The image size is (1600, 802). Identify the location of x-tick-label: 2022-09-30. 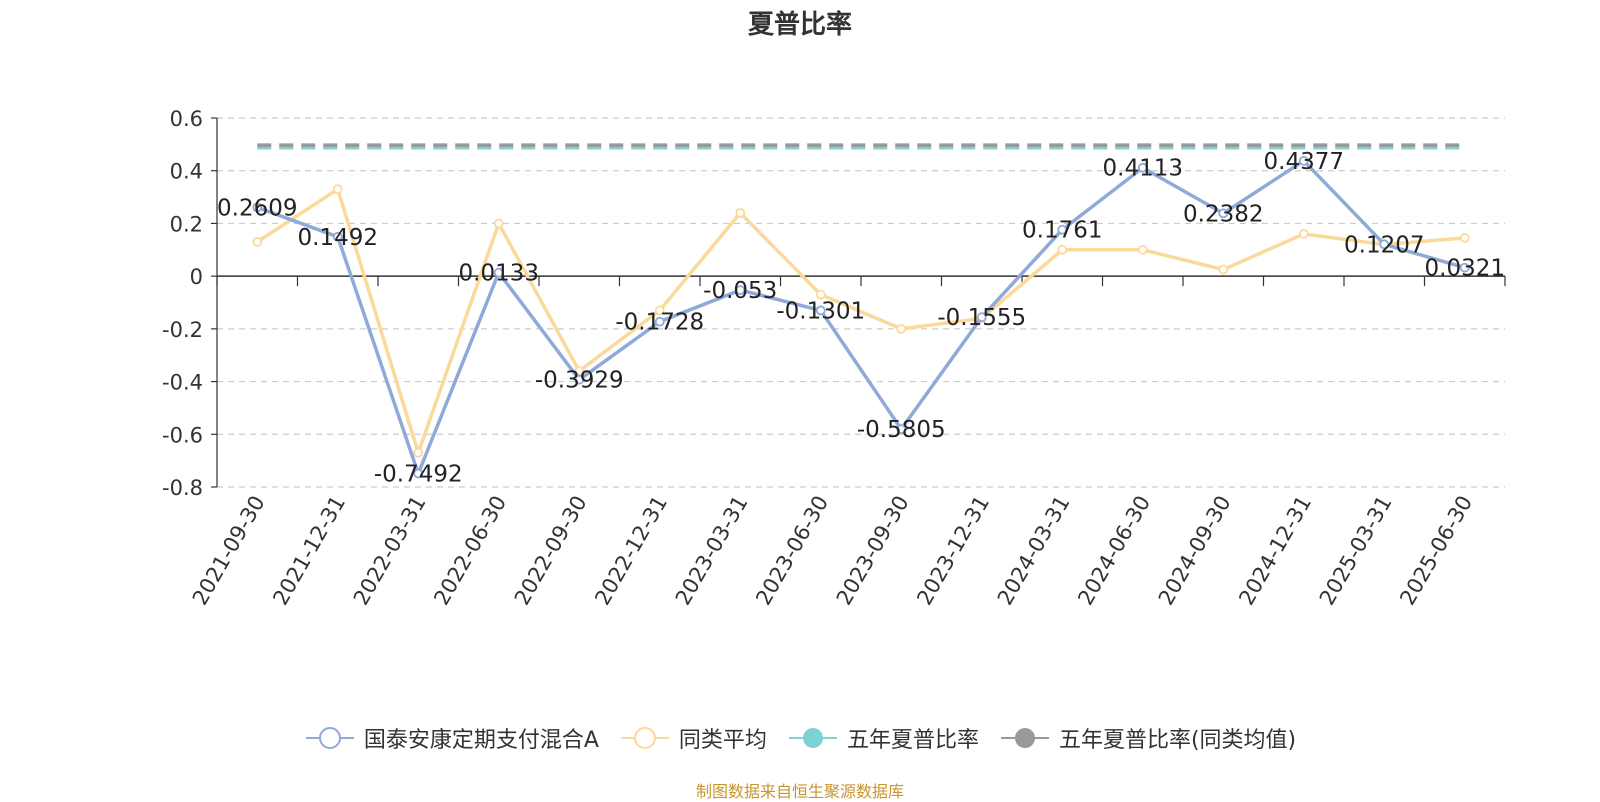
(551, 551).